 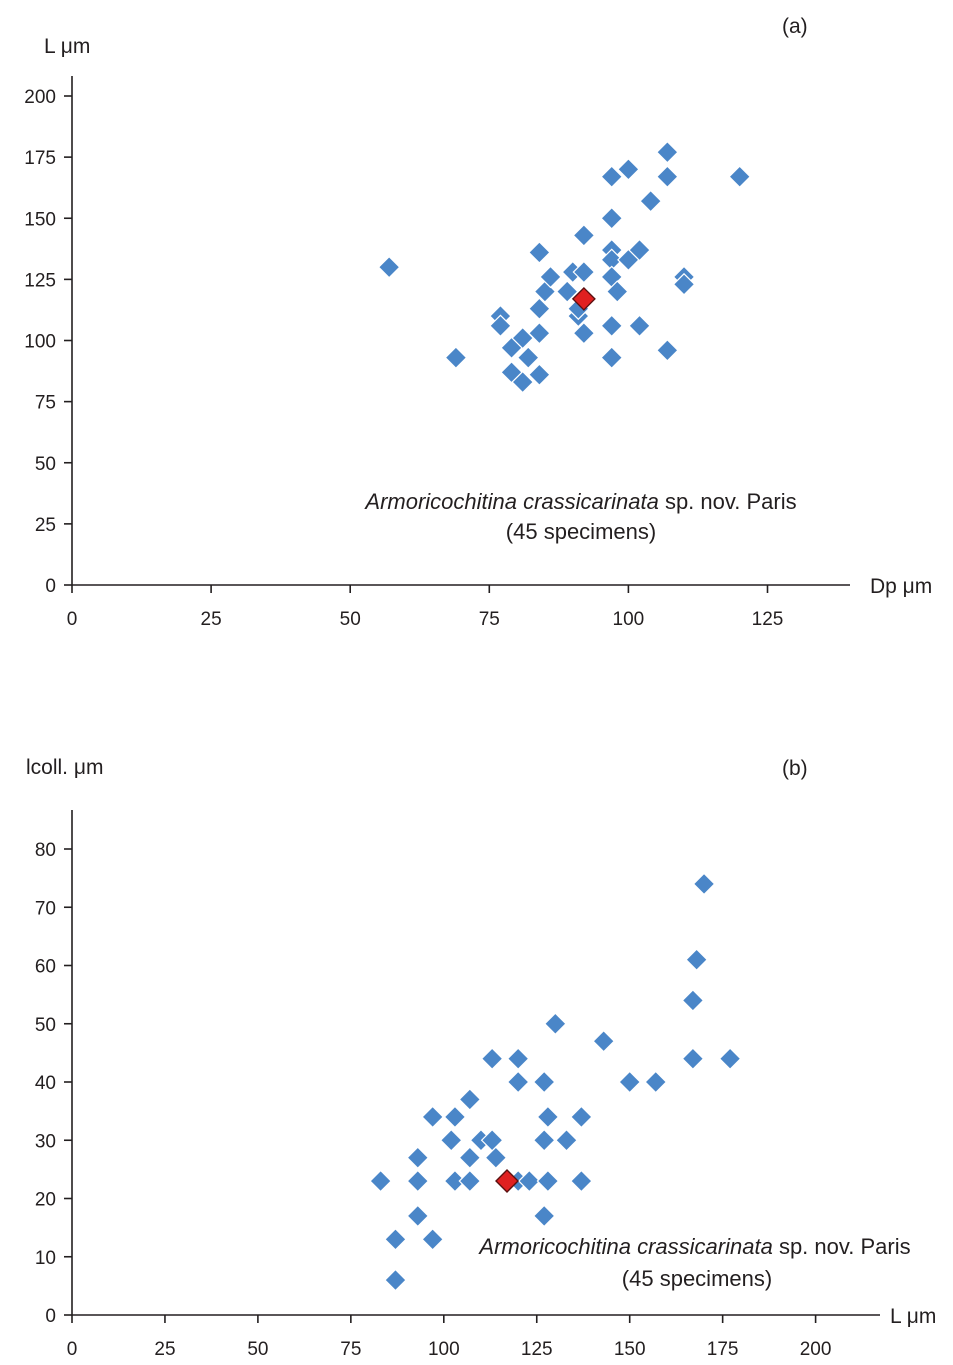 I want to click on panel-label-a: (a), so click(x=795, y=26).